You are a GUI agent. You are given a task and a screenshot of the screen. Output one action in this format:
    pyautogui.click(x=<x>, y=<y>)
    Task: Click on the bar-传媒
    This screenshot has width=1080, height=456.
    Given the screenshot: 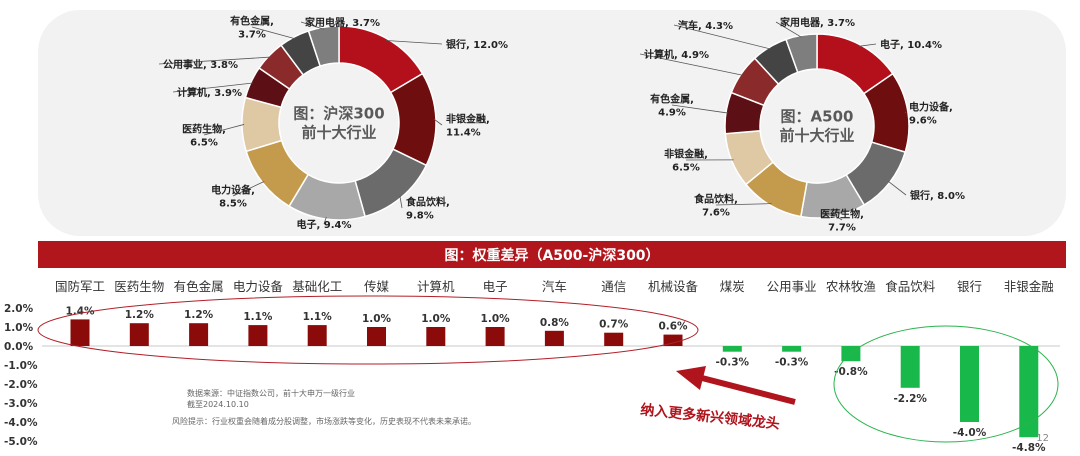 What is the action you would take?
    pyautogui.click(x=376, y=336)
    